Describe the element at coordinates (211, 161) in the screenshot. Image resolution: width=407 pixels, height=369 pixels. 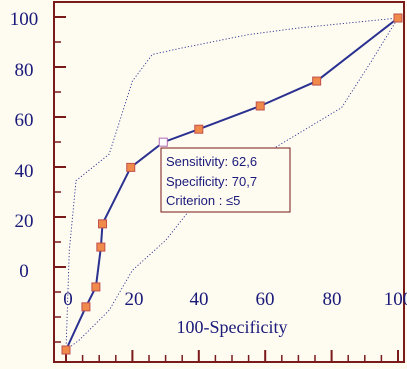
I see `tooltip-sensitivity: Sensitivity: 62,6` at that location.